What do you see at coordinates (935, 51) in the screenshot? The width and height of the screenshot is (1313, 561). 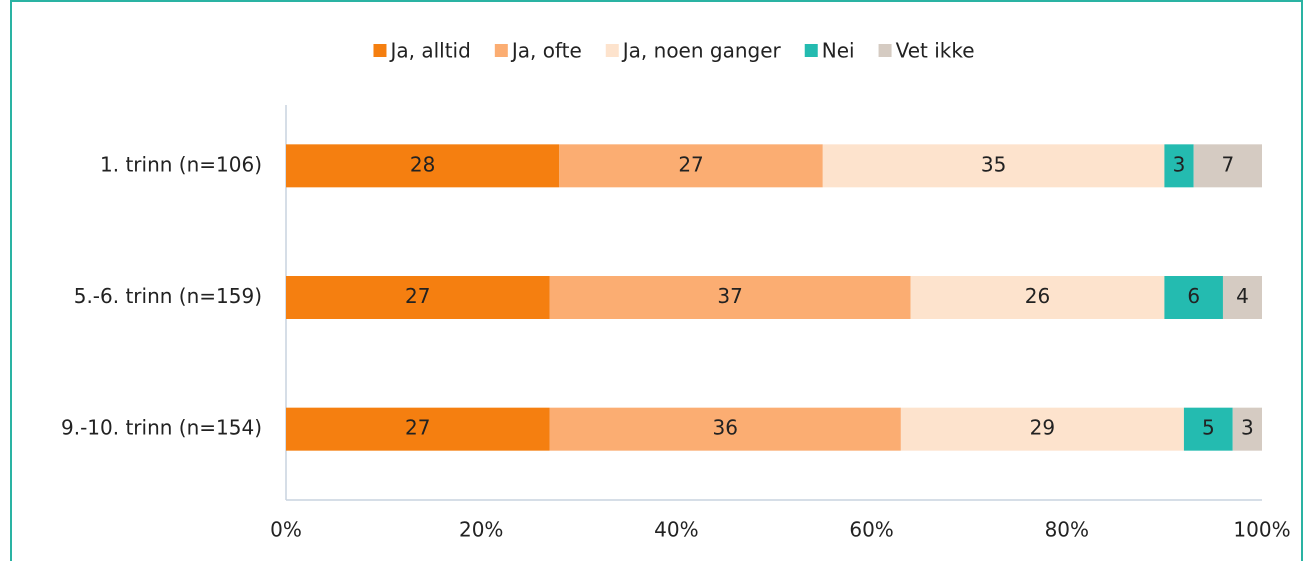 I see `legend-label: Vet ikke` at bounding box center [935, 51].